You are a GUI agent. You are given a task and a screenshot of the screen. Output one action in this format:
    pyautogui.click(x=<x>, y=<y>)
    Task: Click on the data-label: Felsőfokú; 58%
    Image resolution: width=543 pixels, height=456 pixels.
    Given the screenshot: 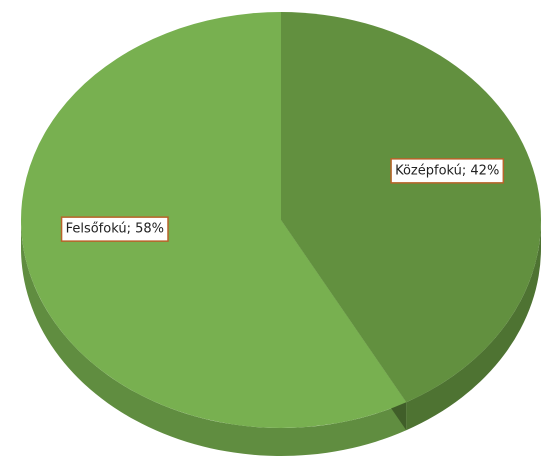 What is the action you would take?
    pyautogui.click(x=114, y=229)
    